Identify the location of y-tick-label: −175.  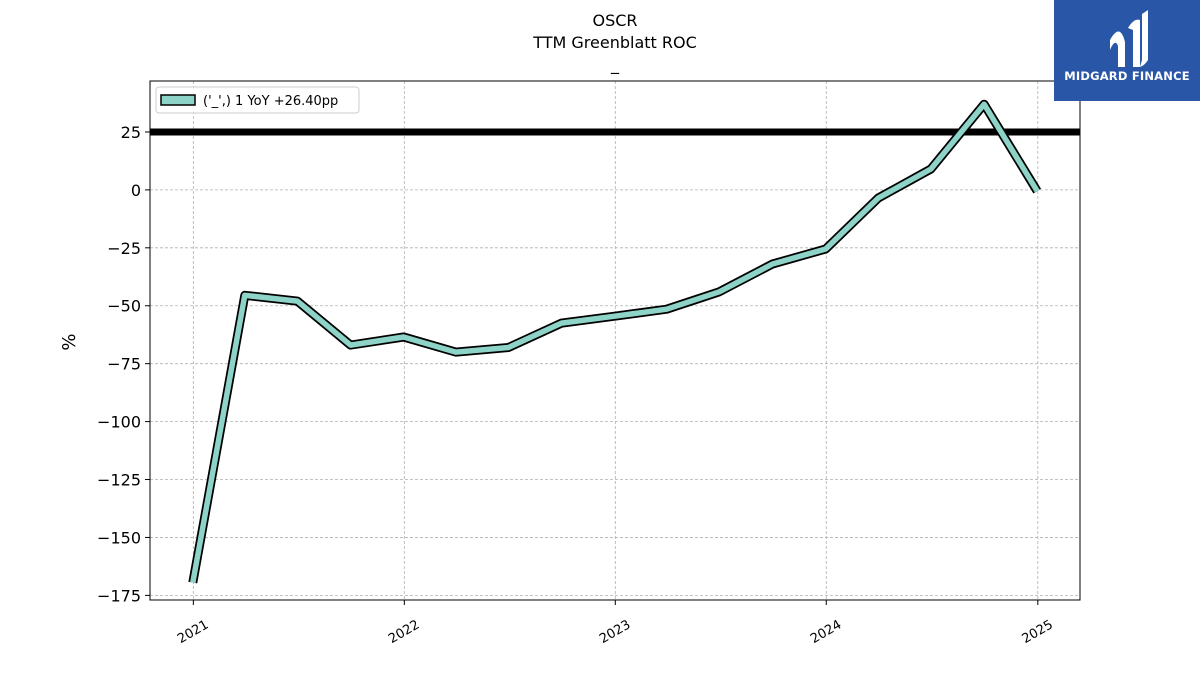
(119, 595).